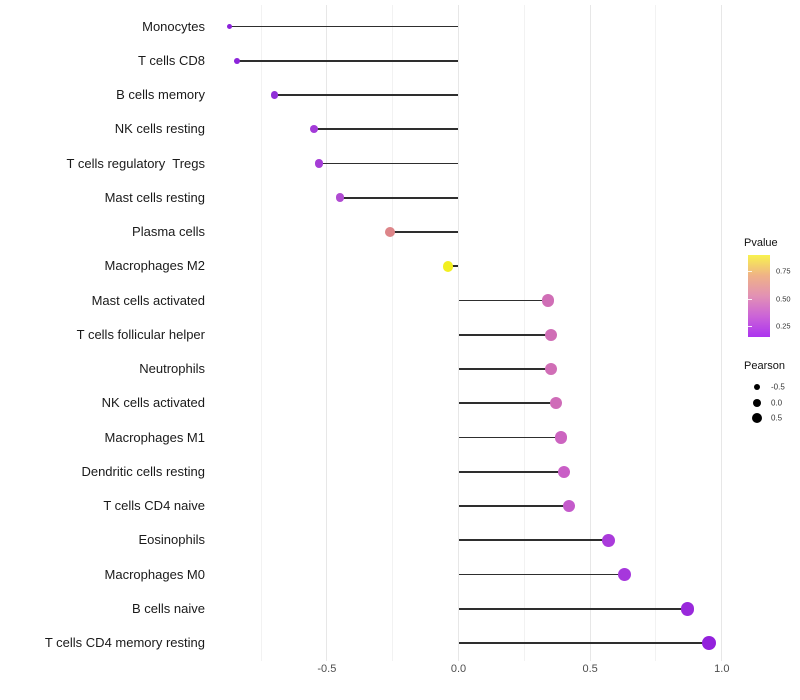 This screenshot has height=700, width=800. I want to click on pearson-legend-label: 0.5, so click(777, 418).